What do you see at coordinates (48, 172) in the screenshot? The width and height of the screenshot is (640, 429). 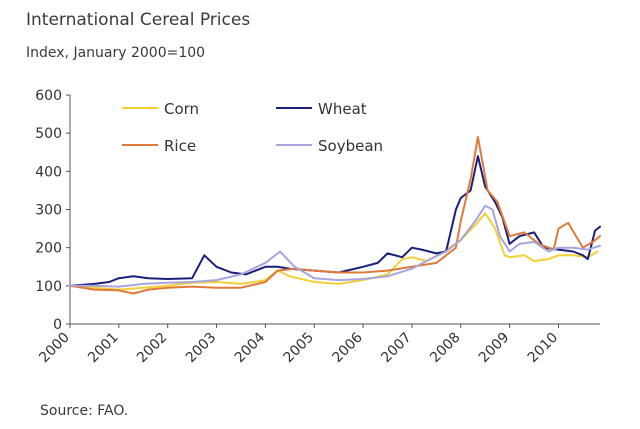 I see `y-tick-label: 400` at bounding box center [48, 172].